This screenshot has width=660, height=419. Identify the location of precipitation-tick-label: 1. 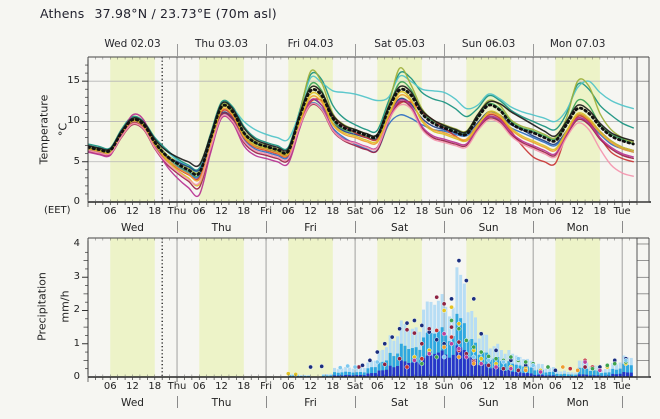
(76, 343).